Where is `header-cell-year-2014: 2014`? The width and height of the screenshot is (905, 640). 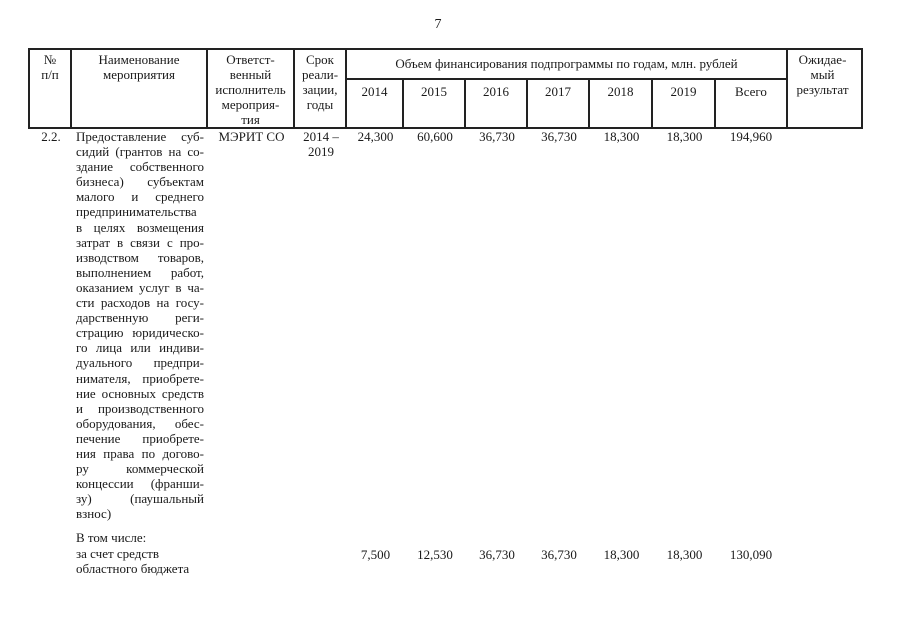
header-cell-year-2014: 2014 is located at coordinates (375, 103).